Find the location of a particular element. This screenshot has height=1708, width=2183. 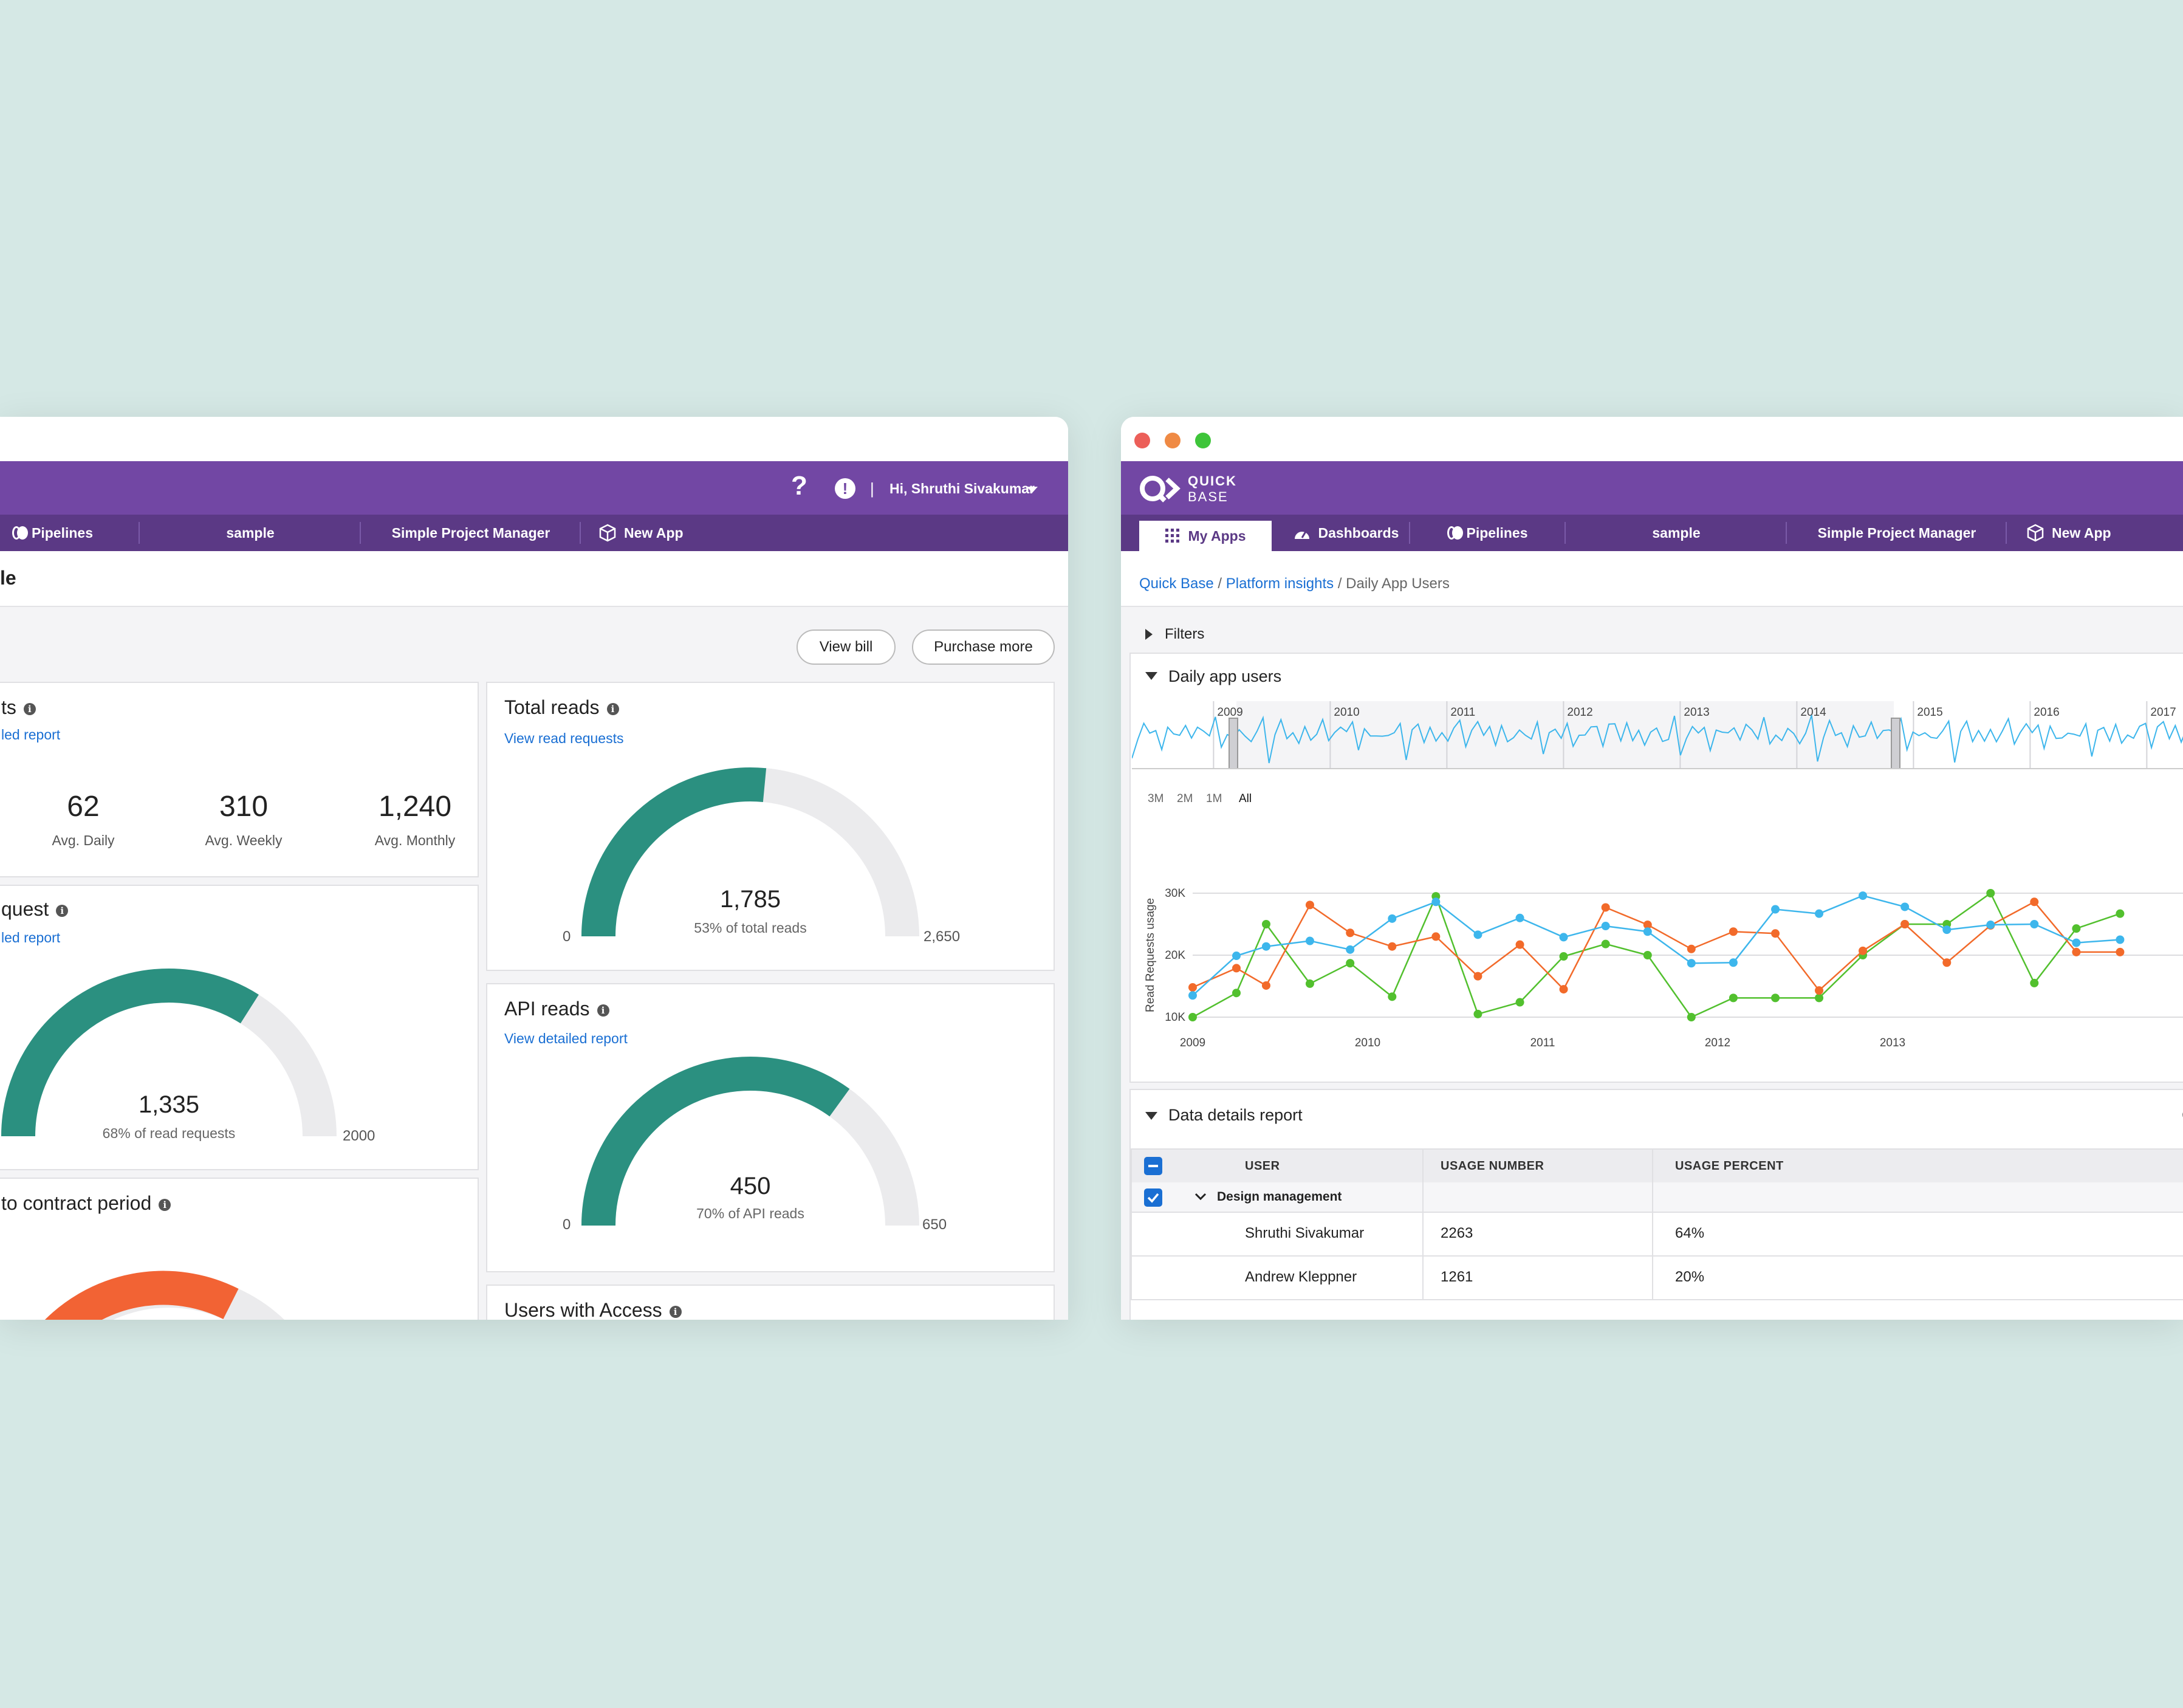

nav-item-my-apps: My Apps is located at coordinates (1205, 536).